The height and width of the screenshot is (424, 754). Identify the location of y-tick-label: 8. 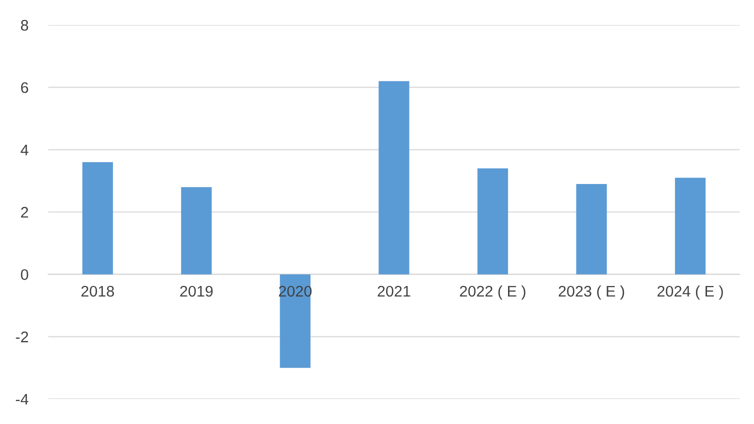
(24, 25).